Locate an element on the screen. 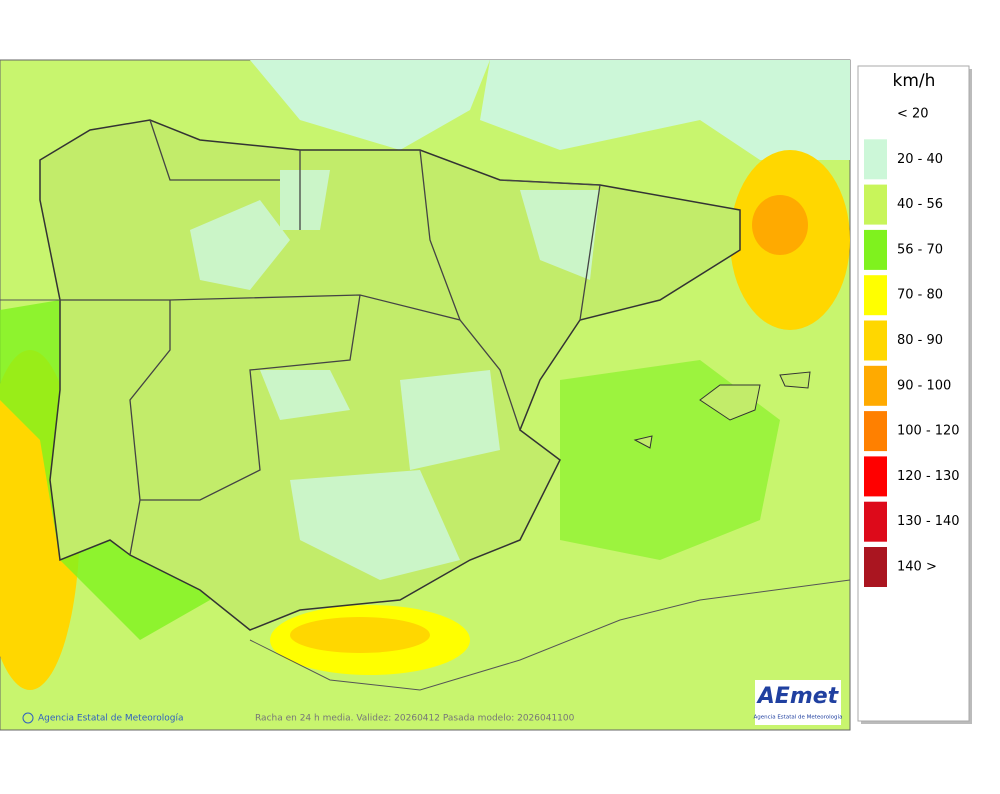  logo-name: AEmet is located at coordinates (798, 696).